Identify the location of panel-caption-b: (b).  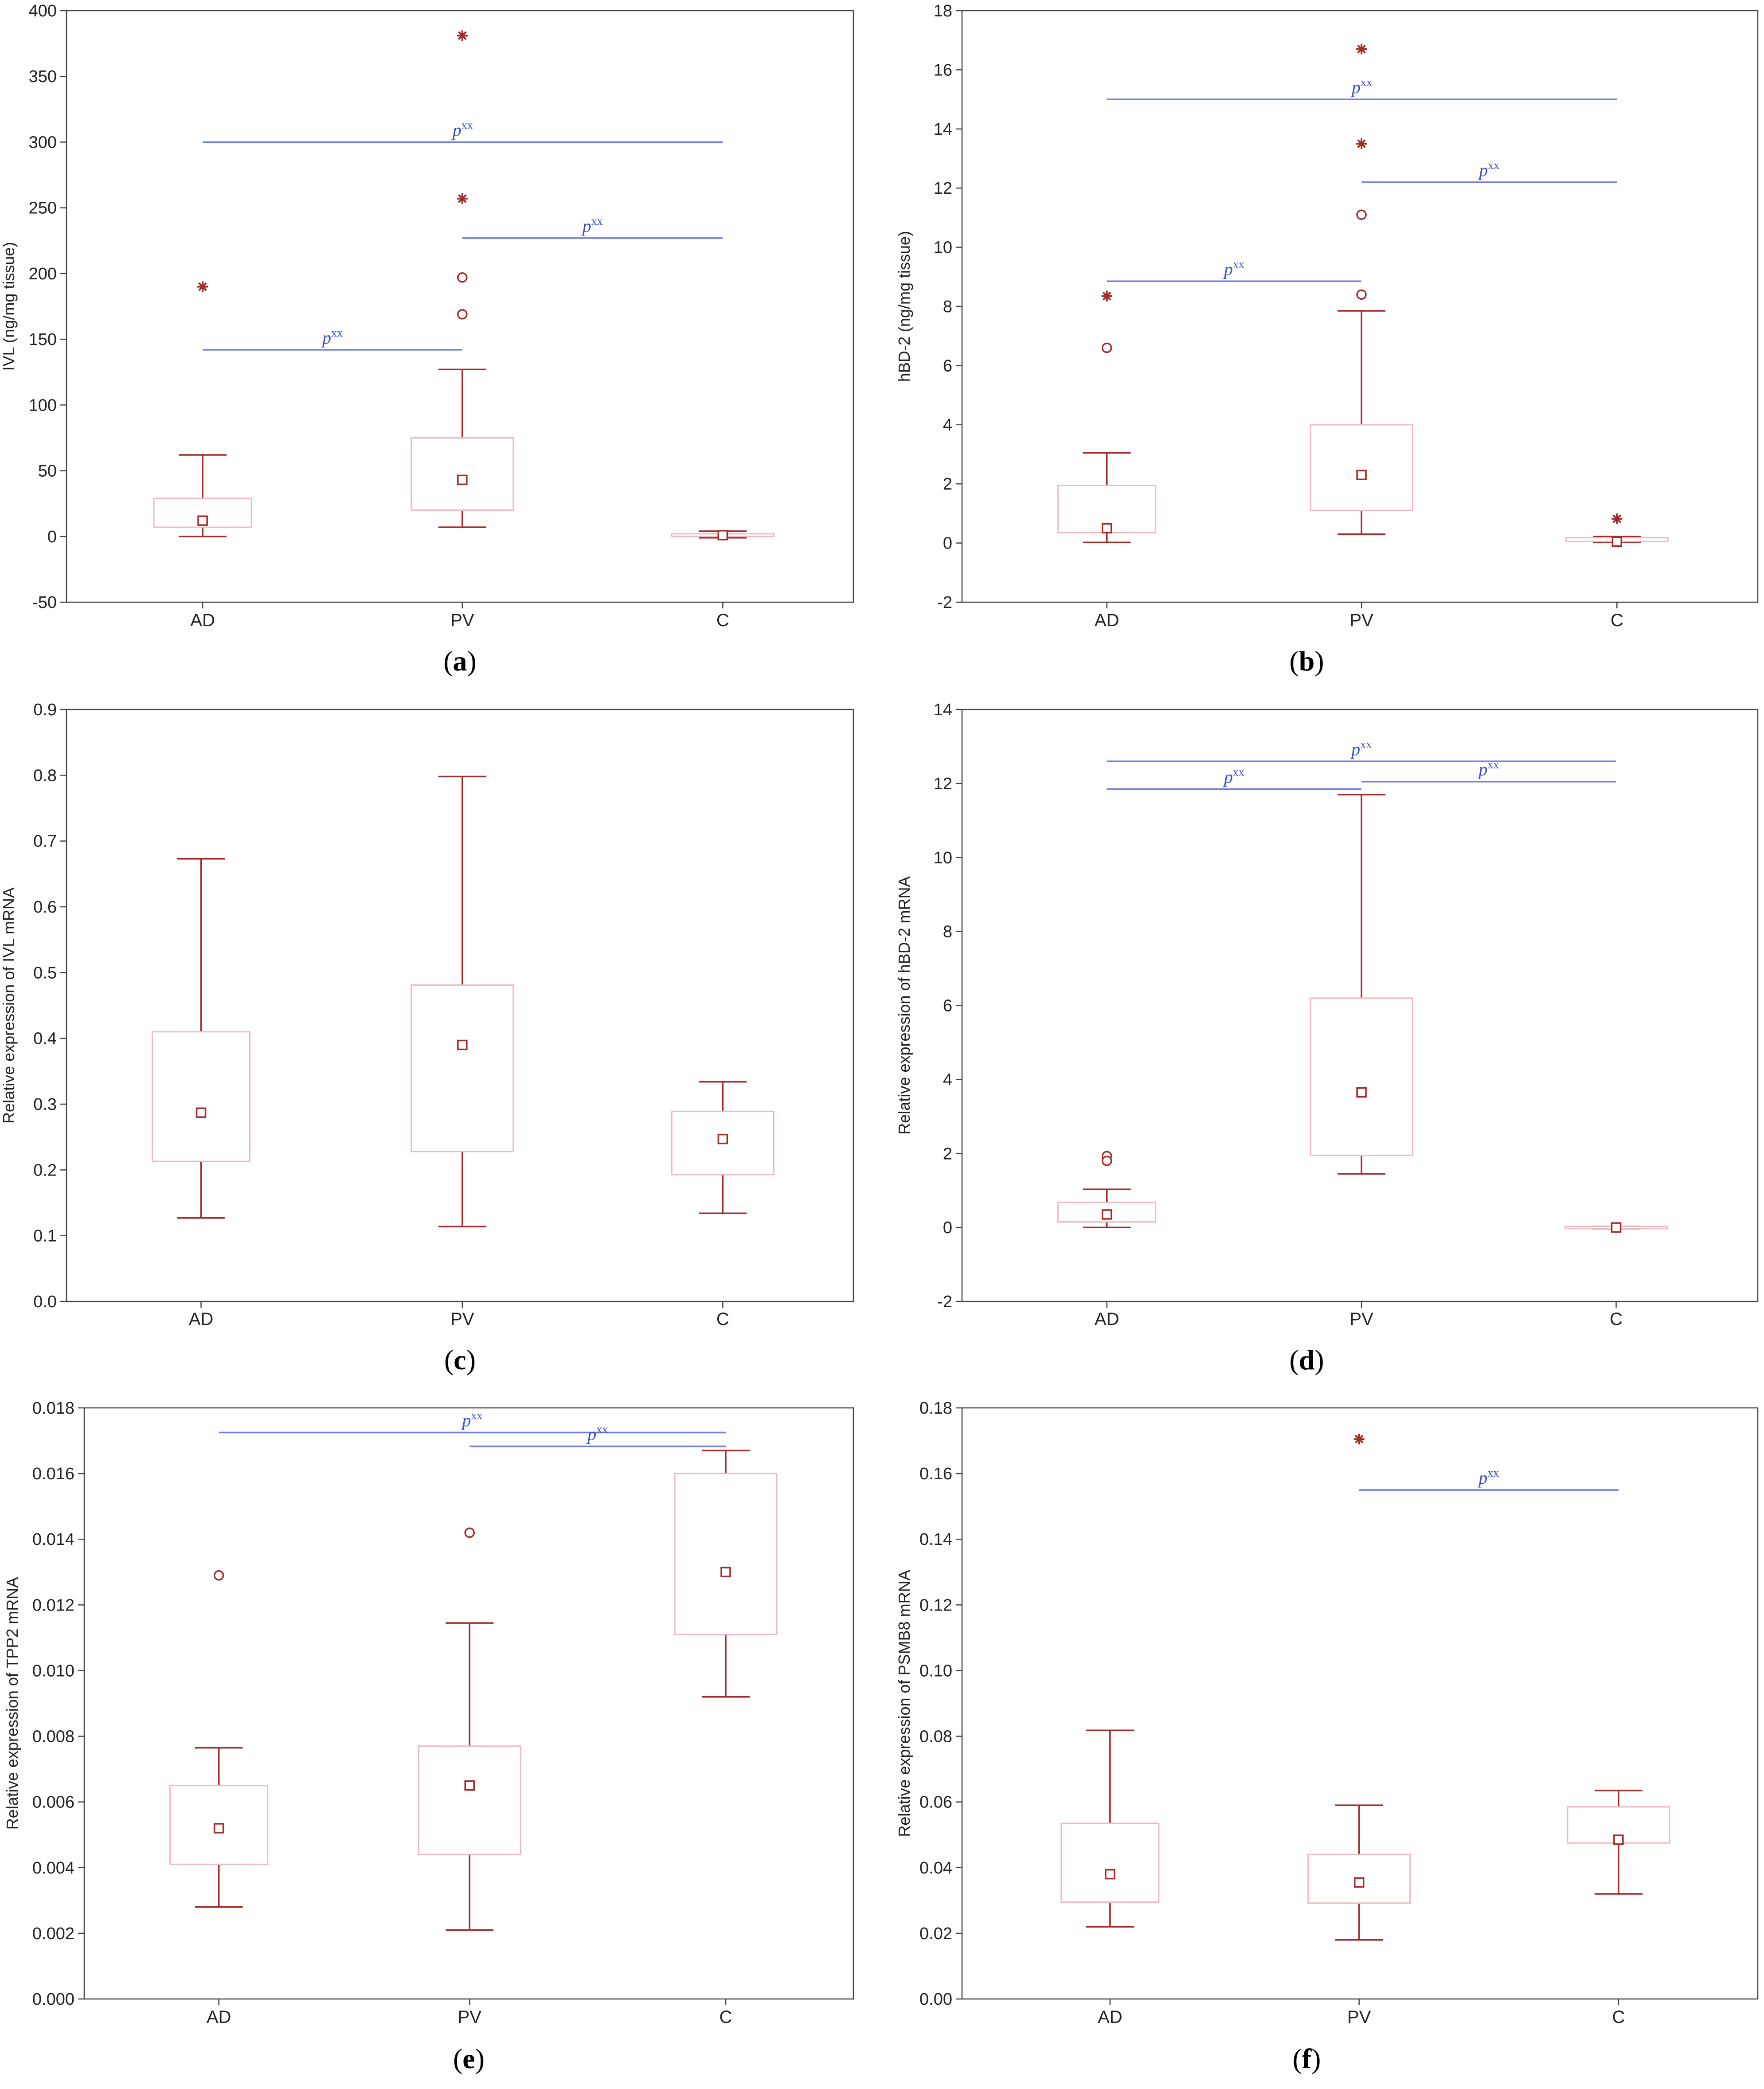
(1306, 661).